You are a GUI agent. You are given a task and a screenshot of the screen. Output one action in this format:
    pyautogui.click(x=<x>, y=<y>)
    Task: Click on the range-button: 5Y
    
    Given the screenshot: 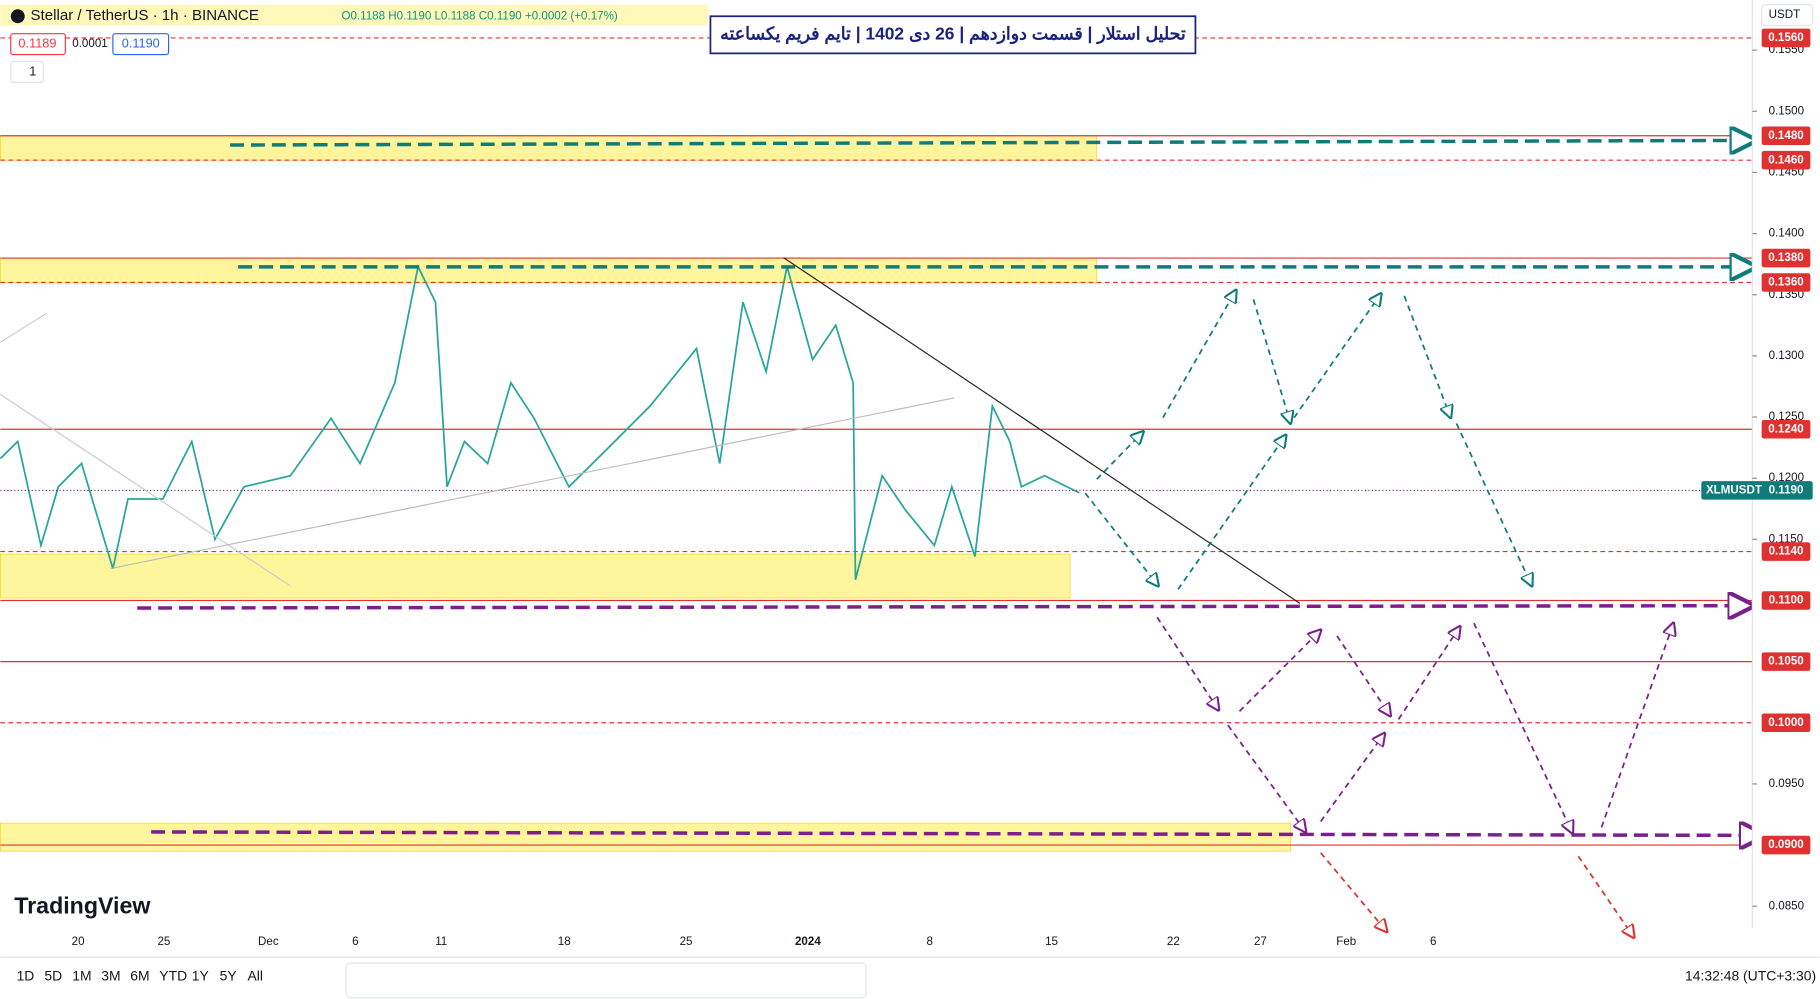 What is the action you would take?
    pyautogui.click(x=228, y=976)
    